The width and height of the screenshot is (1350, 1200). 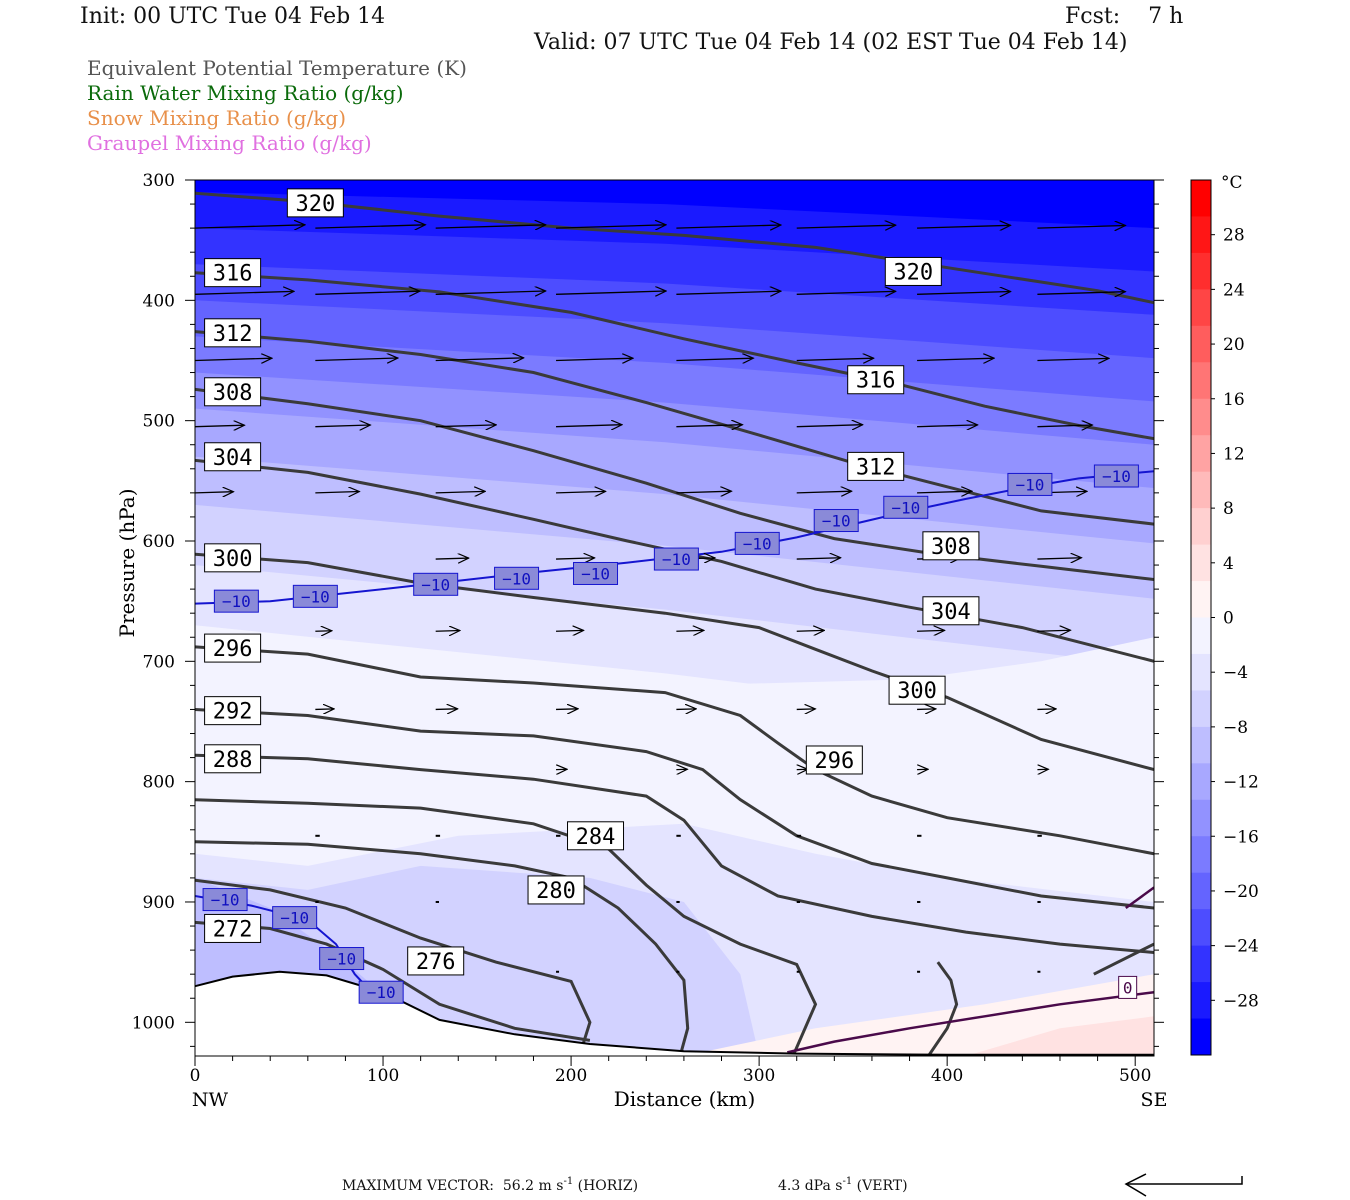 What do you see at coordinates (1234, 345) in the screenshot?
I see `colorbar-tick-label: 20` at bounding box center [1234, 345].